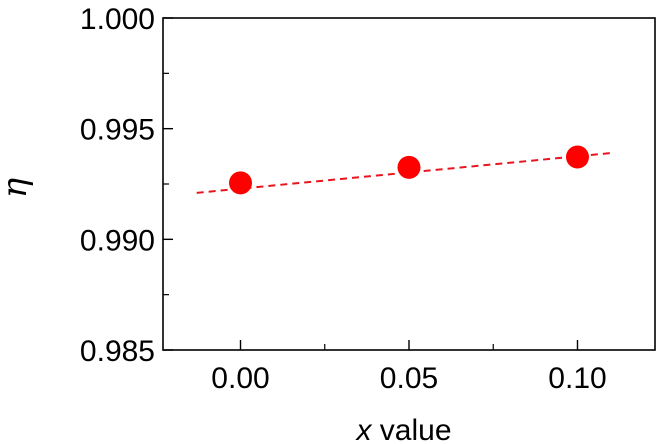  I want to click on x-tick-label: 0.00, so click(240, 378).